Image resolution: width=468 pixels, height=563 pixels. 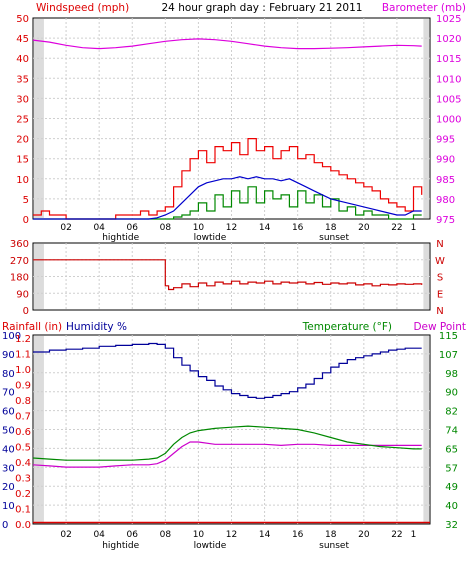 I want to click on dewpoint-line, so click(x=227, y=454).